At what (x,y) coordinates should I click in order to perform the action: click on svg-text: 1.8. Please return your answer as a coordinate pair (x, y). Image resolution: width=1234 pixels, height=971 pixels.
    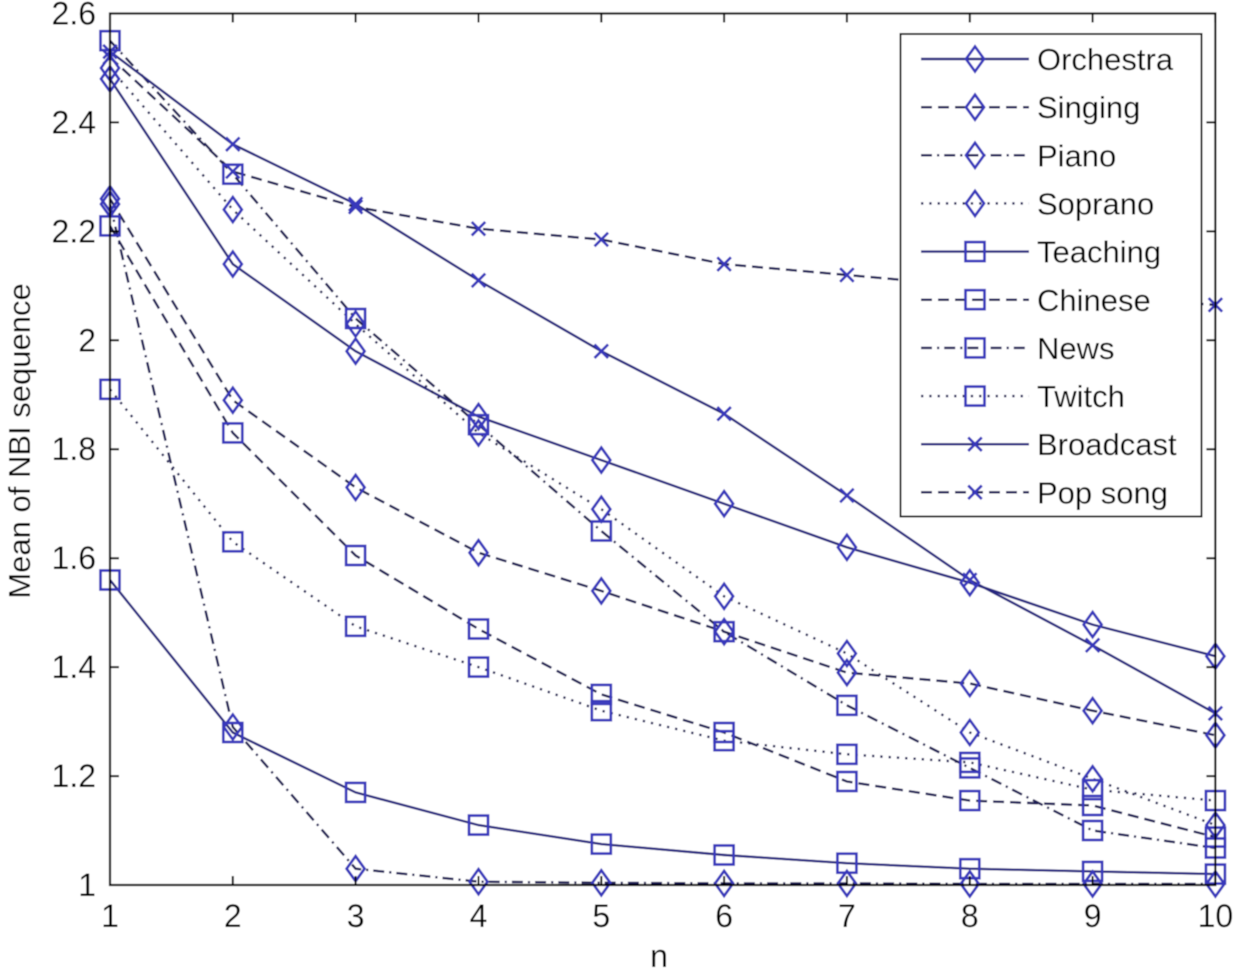
    Looking at the image, I should click on (74, 449).